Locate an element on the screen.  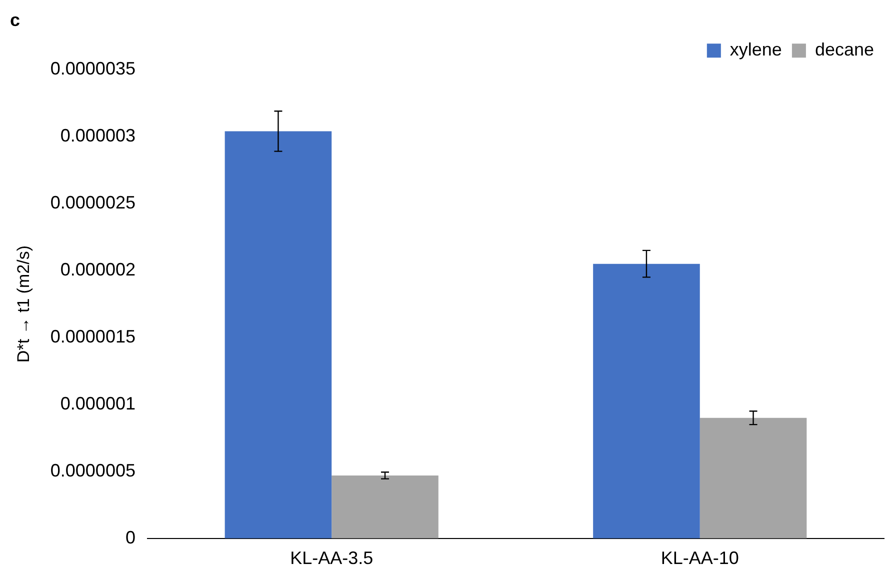
y-axis-title: D*t → t1 (m2/s) is located at coordinates (23, 304).